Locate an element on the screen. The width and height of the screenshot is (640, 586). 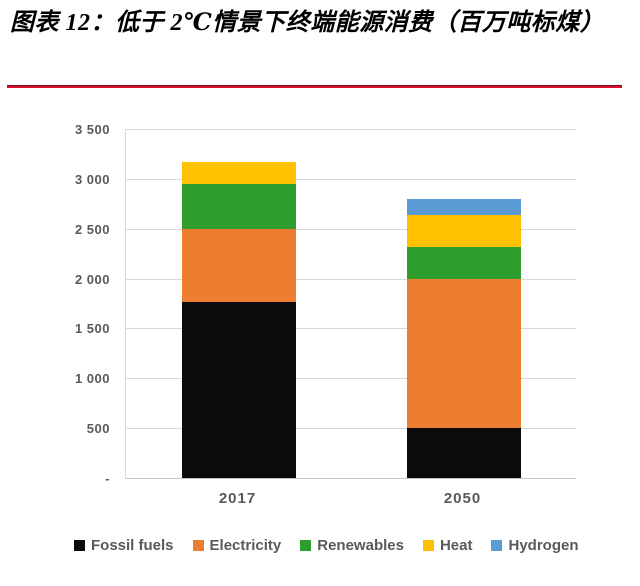
legend-swatch-heat is located at coordinates (428, 545).